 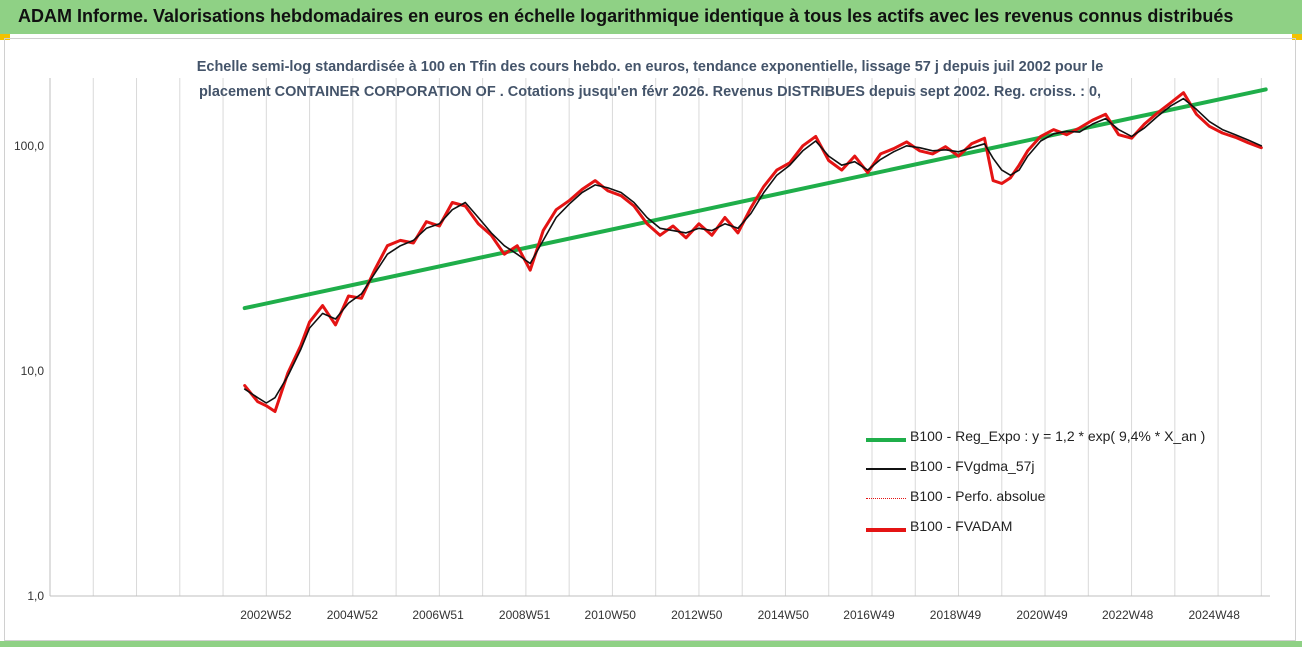 What do you see at coordinates (438, 615) in the screenshot?
I see `x-tick-label: 2006W51` at bounding box center [438, 615].